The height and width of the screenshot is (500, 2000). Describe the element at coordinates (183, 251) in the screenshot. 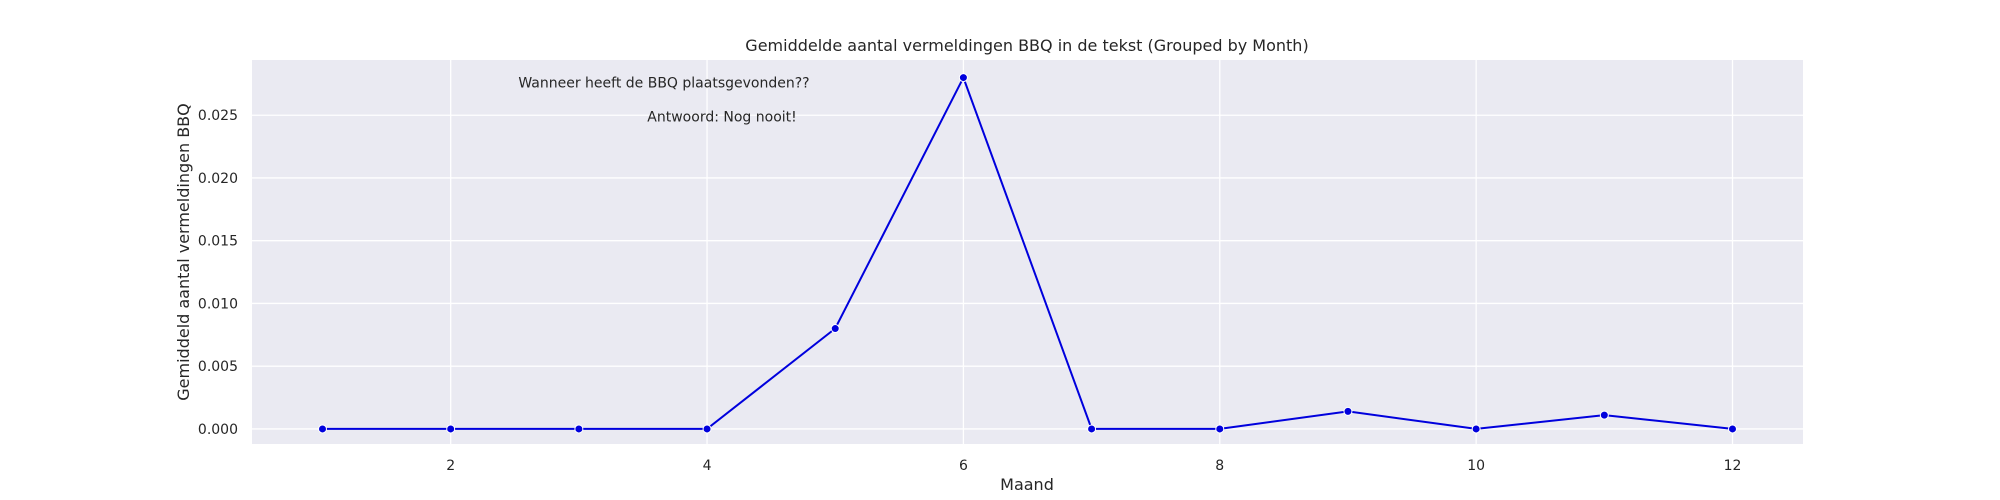

I see `y-axis-label: Gemiddeld aantal vermeldingen BBQ` at that location.